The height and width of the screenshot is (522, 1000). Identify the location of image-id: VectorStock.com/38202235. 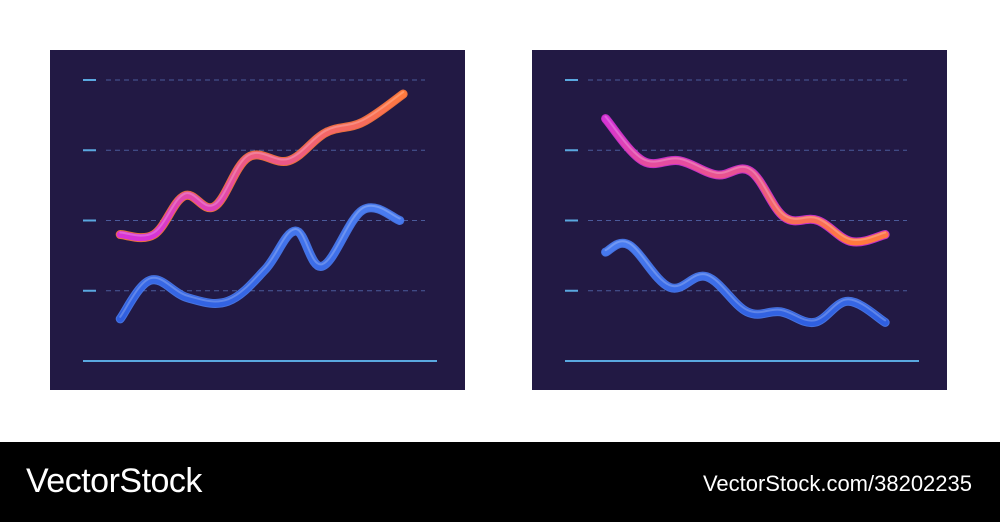
(837, 483).